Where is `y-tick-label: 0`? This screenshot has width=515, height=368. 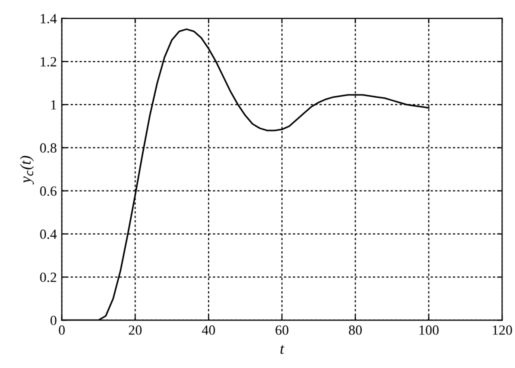
y-tick-label: 0 is located at coordinates (53, 321).